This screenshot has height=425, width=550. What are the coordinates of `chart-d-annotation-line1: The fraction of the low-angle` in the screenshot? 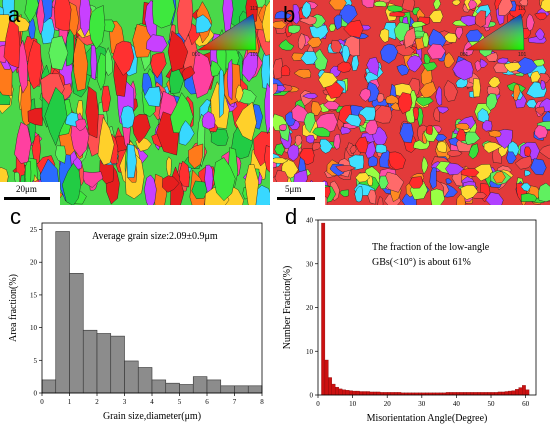 It's located at (431, 247).